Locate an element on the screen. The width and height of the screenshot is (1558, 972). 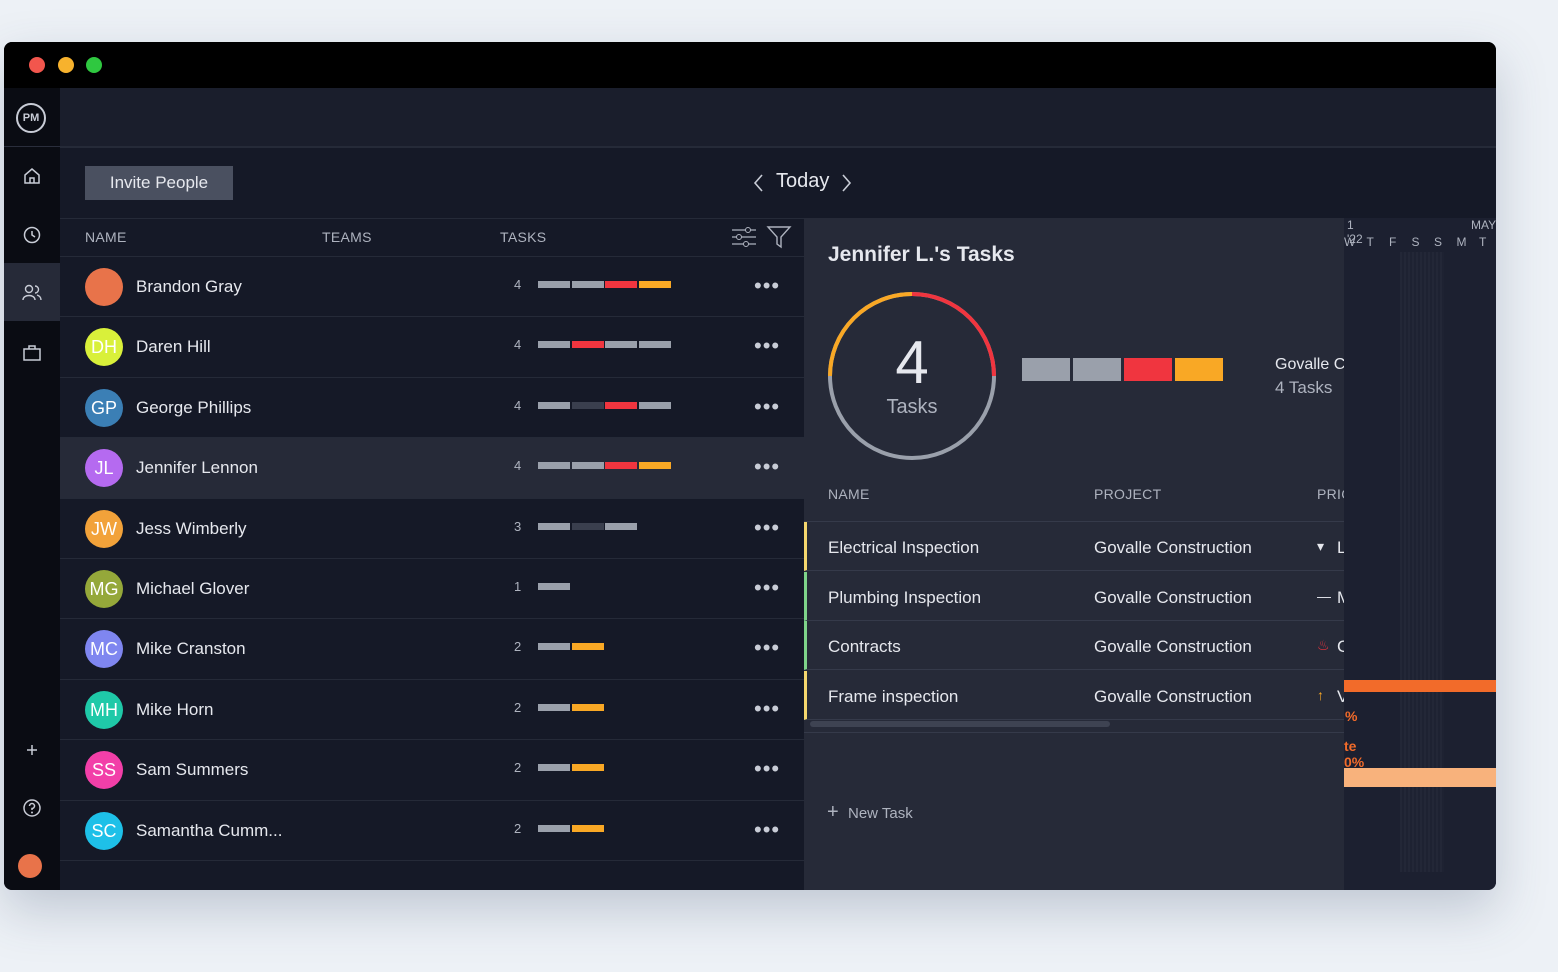
person-name: Jess Wimberly is located at coordinates (191, 528).